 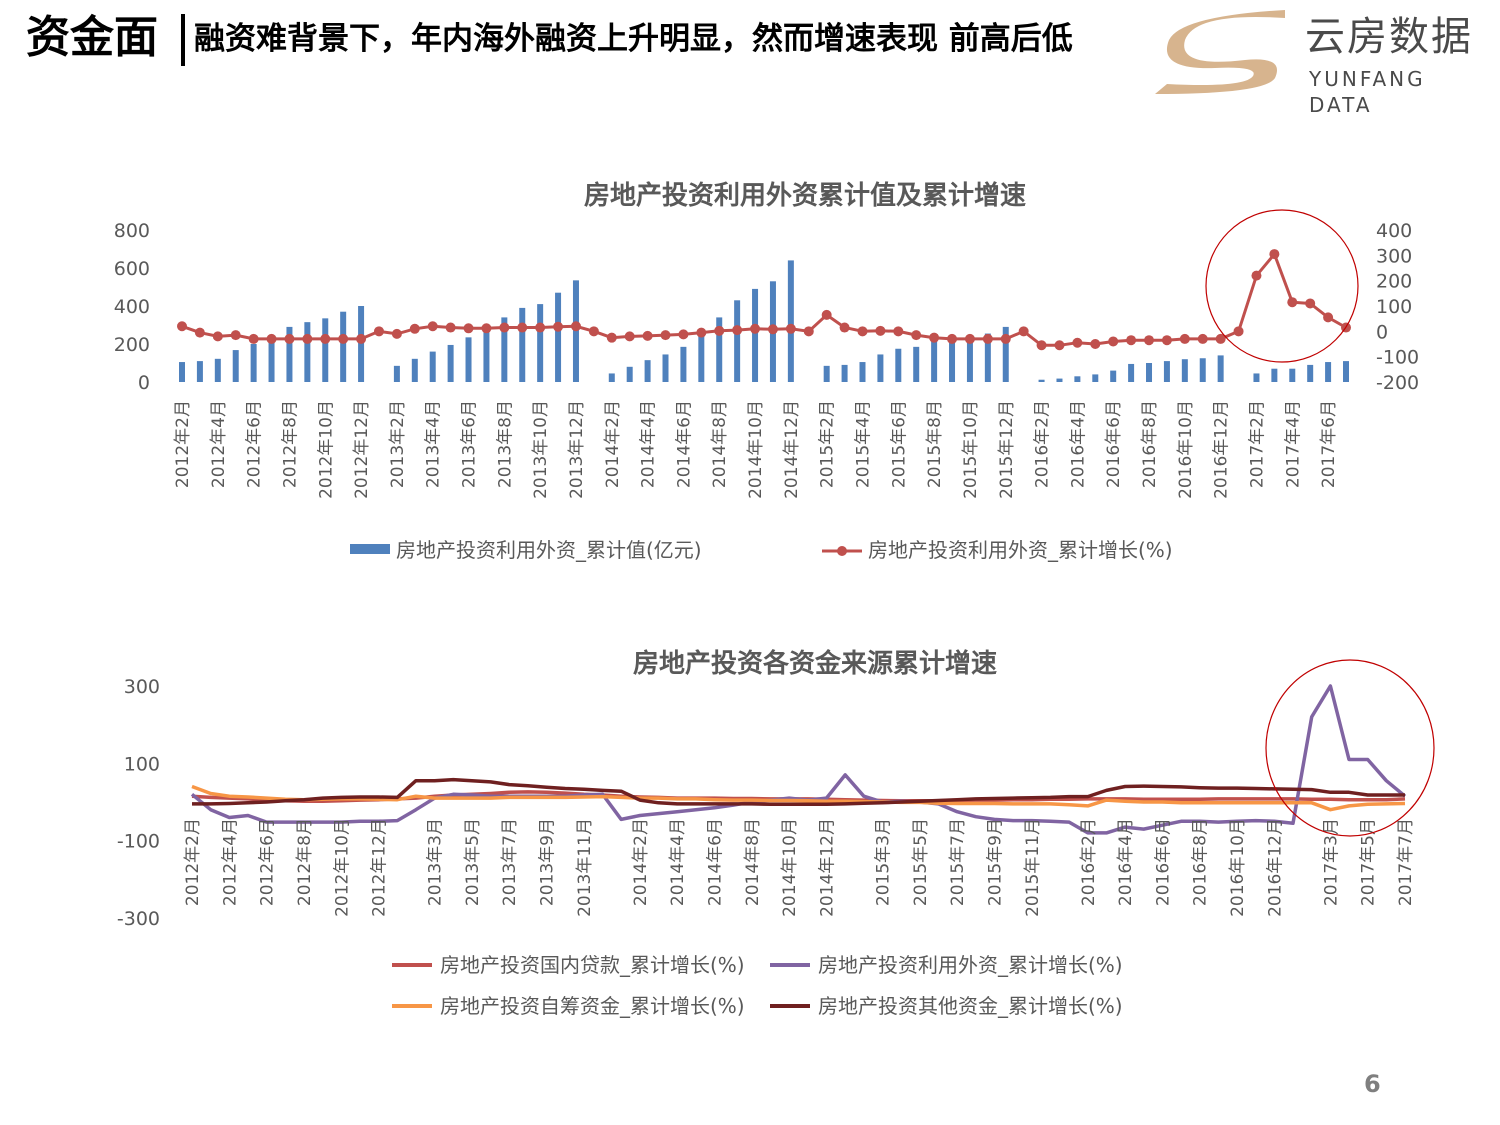 What do you see at coordinates (883, 862) in the screenshot?
I see `x-tick: 2015年3月` at bounding box center [883, 862].